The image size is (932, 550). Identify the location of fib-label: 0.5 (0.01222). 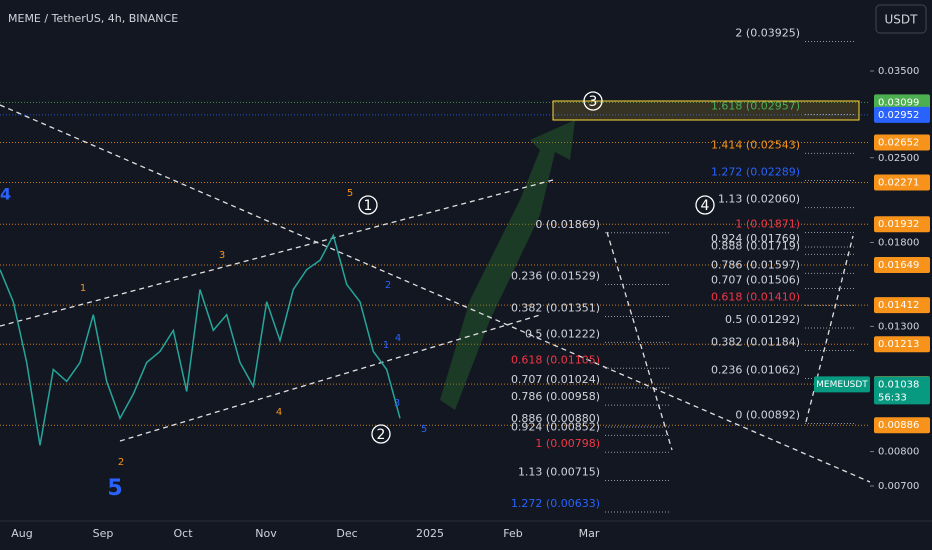
(562, 333).